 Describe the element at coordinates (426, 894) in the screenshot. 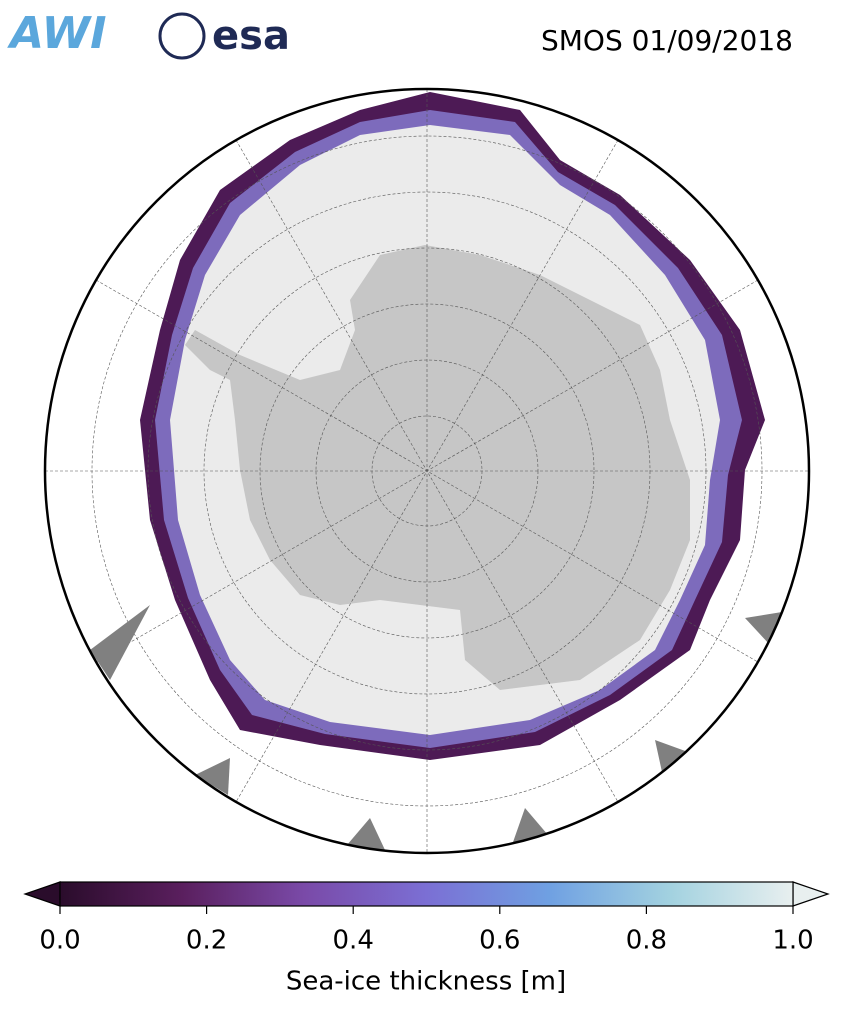

I see `colorbar-gradient` at that location.